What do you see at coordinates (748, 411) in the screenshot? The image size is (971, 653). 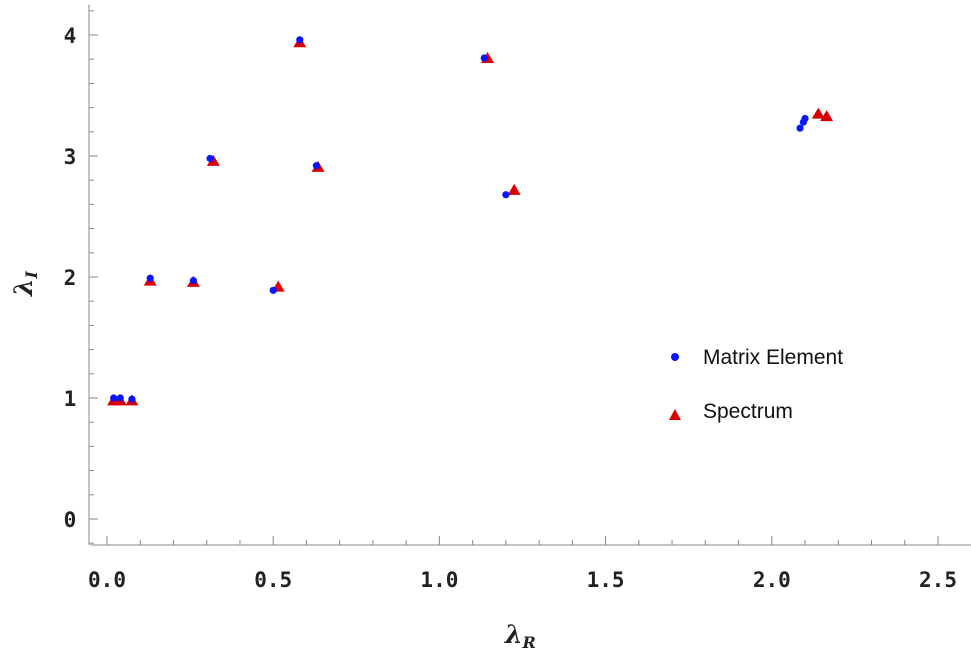 I see `legend-label-spectrum: Spectrum` at bounding box center [748, 411].